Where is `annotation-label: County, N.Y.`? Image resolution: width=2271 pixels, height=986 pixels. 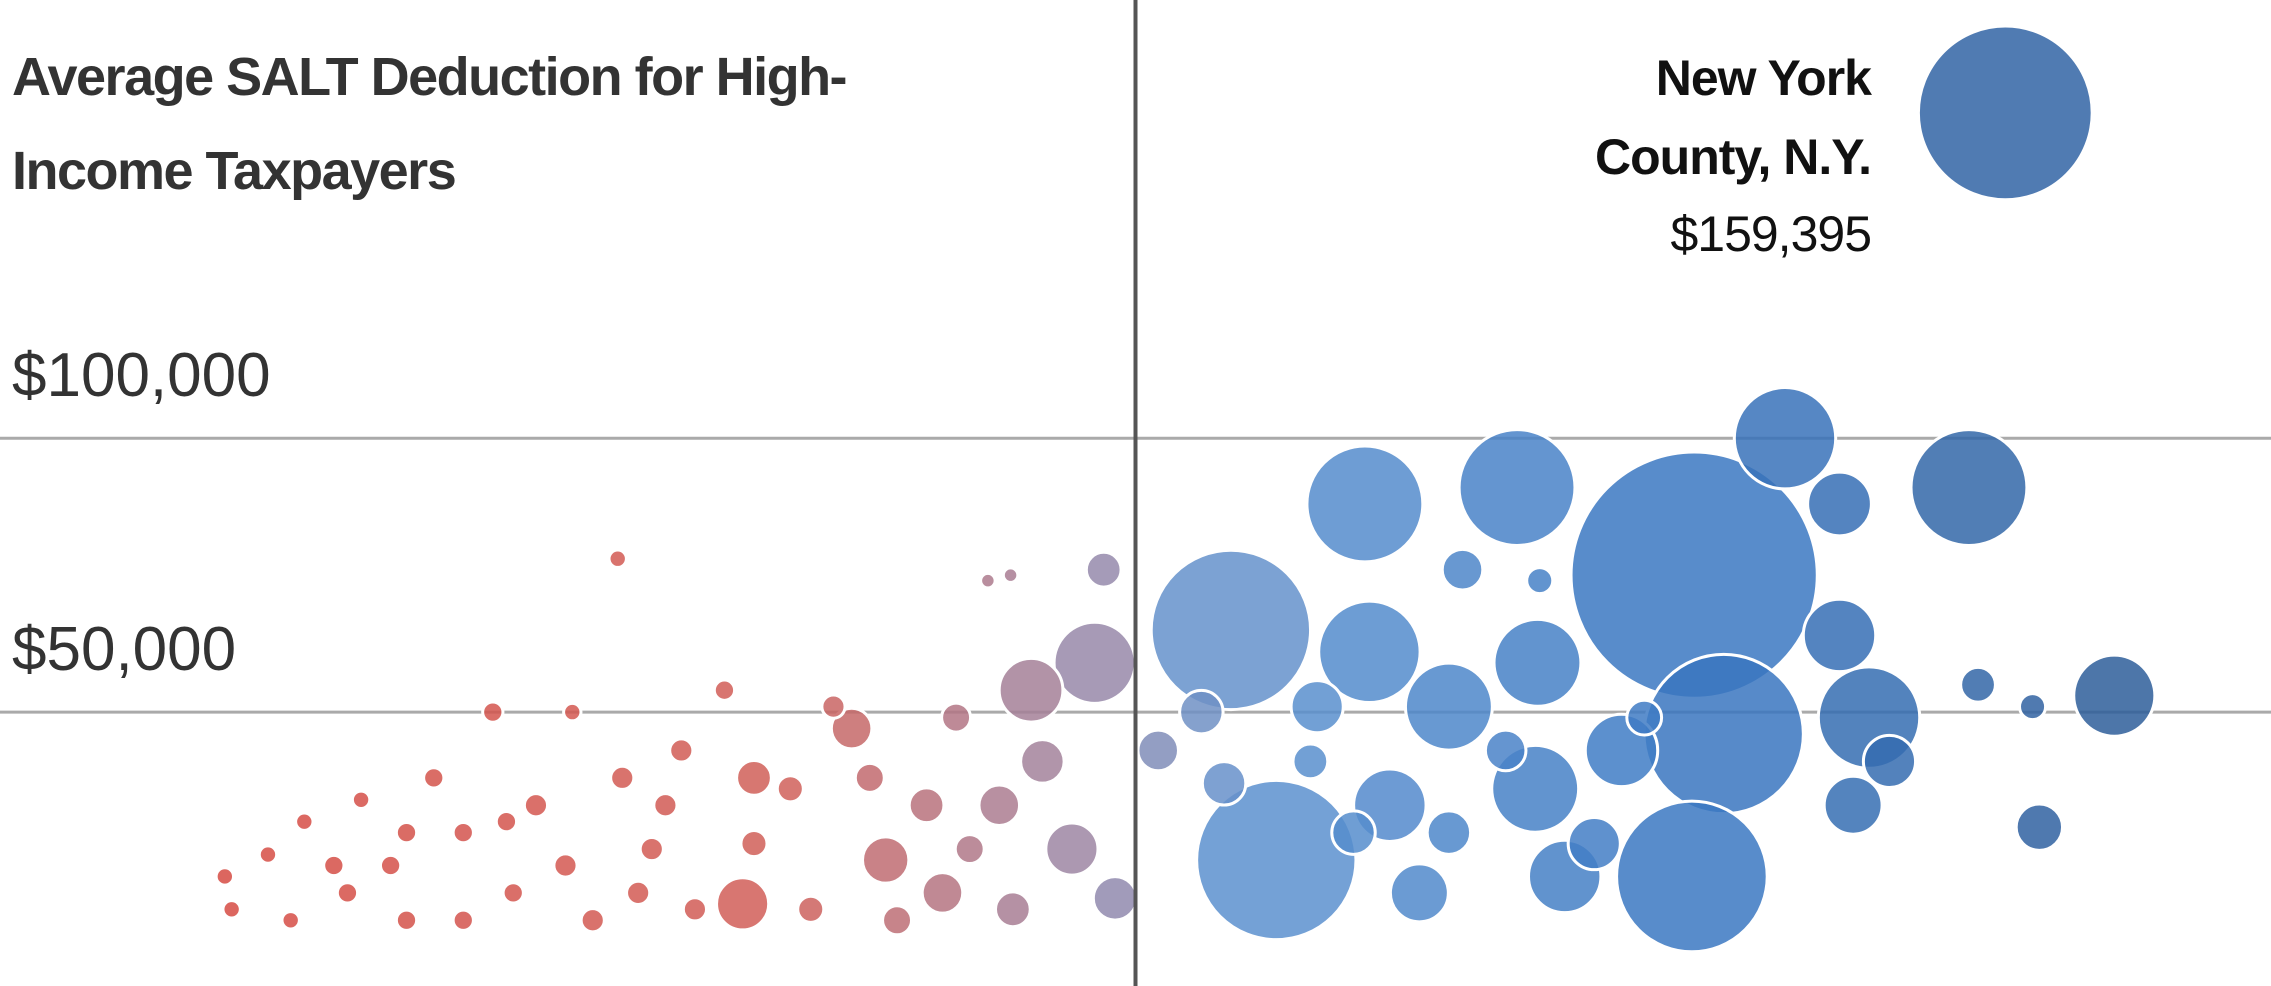 annotation-label: County, N.Y. is located at coordinates (1733, 157).